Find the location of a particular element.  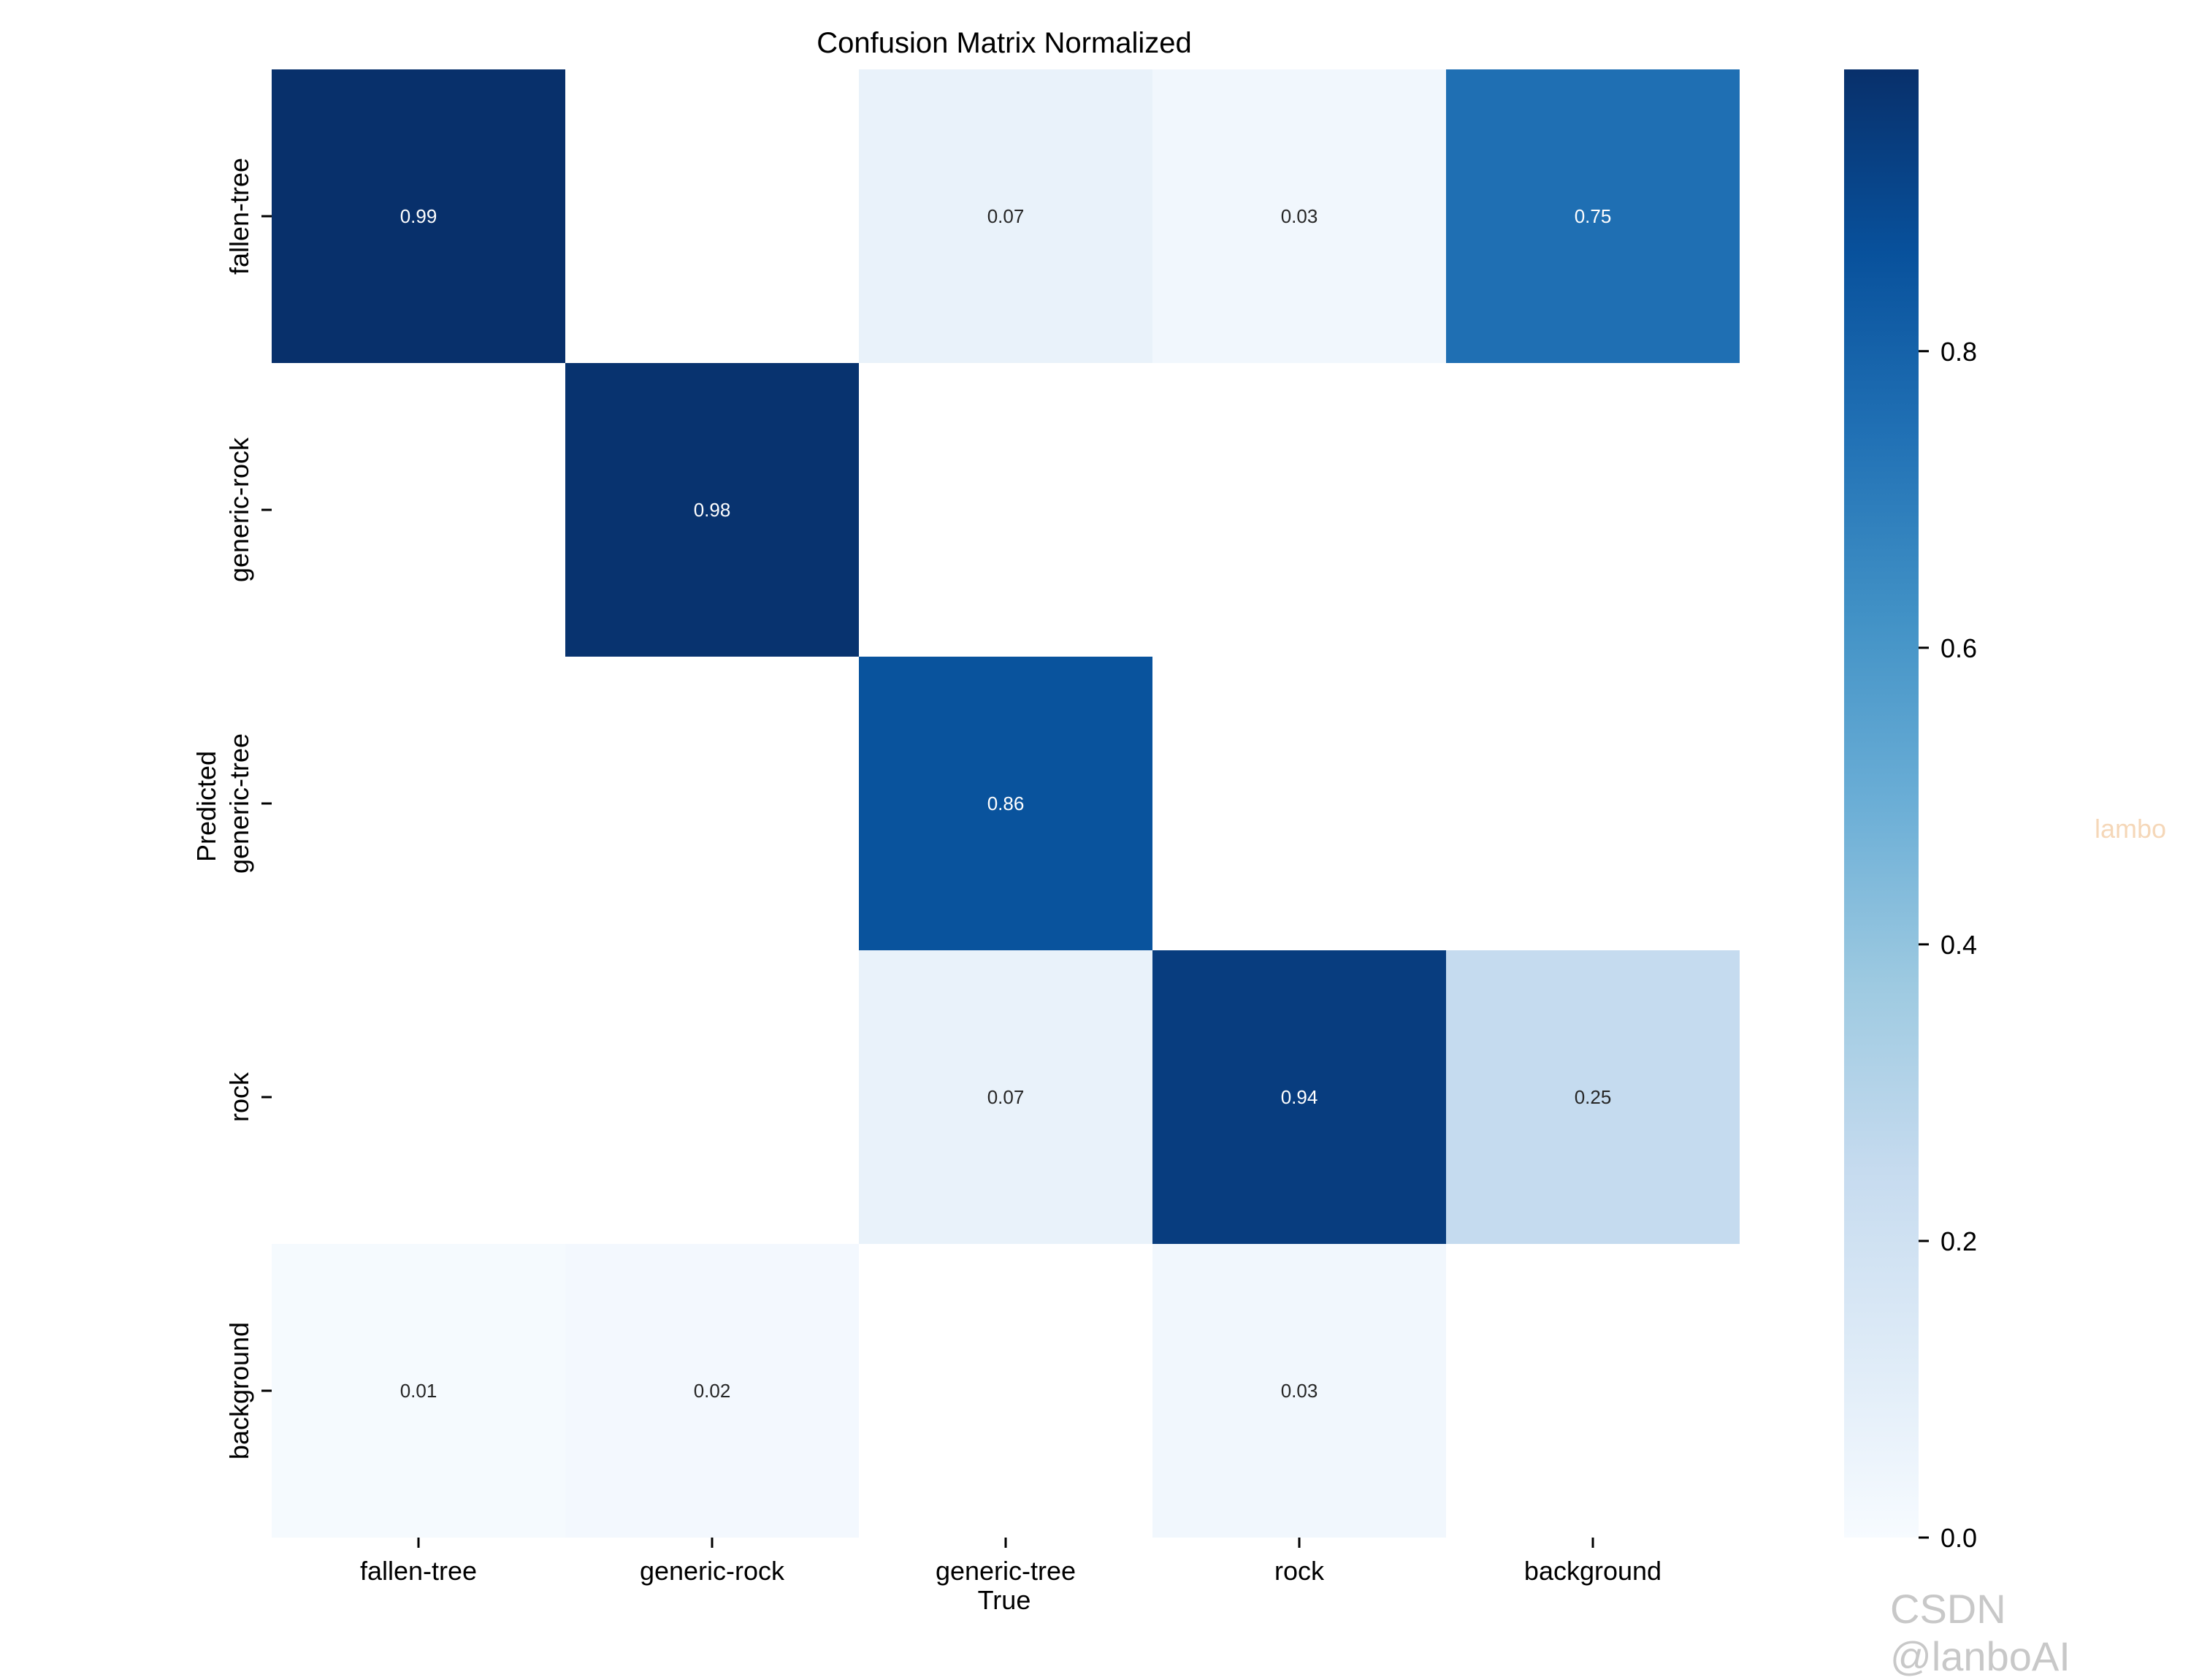

cell-value-label: 0.98 is located at coordinates (712, 510).